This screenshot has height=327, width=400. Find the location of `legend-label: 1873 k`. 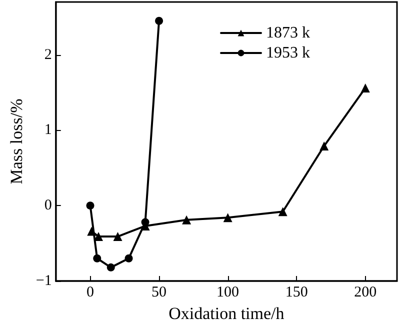

legend-label: 1873 k is located at coordinates (288, 33).